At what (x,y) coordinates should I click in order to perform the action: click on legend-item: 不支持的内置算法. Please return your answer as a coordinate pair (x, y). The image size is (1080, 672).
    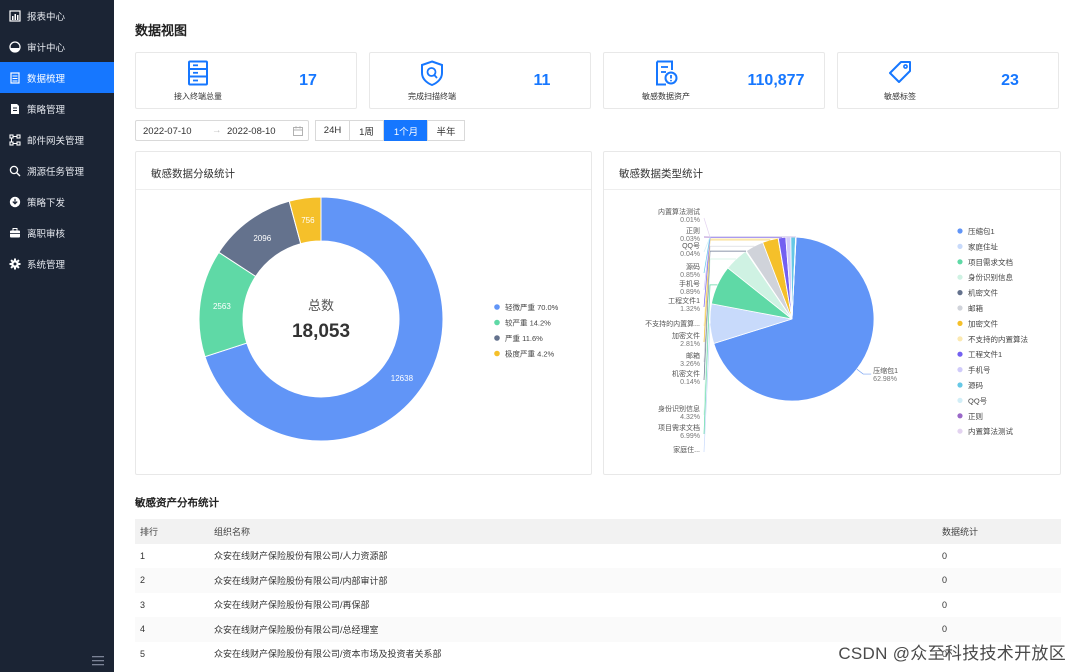
    Looking at the image, I should click on (998, 339).